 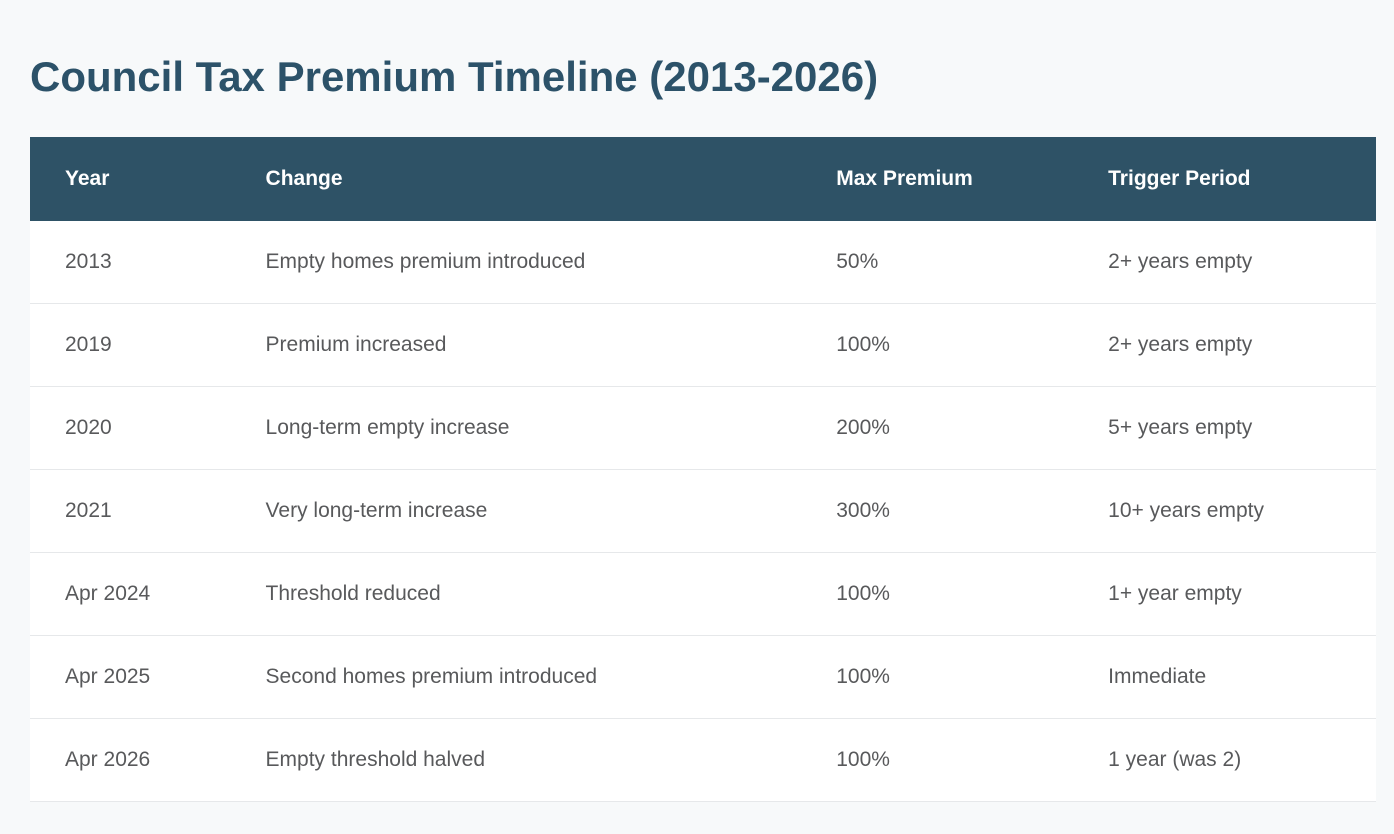 I want to click on page-title: Council Tax Premium Timeline (2013-2026), so click(x=454, y=76).